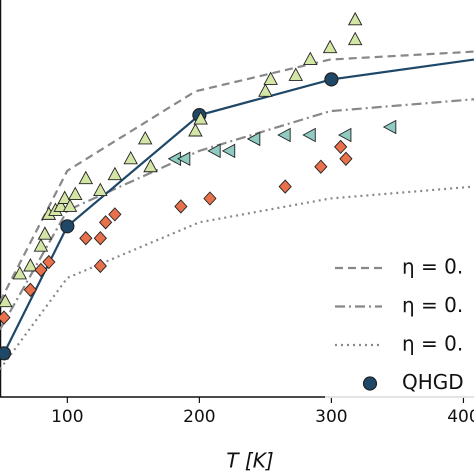 The height and width of the screenshot is (474, 474). I want to click on x-axis-label: T [K], so click(249, 461).